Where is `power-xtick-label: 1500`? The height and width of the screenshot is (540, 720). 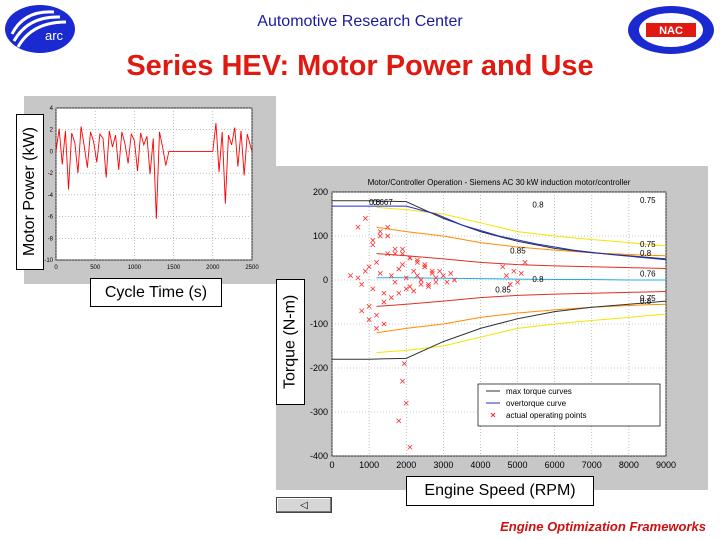 power-xtick-label: 1500 is located at coordinates (174, 268).